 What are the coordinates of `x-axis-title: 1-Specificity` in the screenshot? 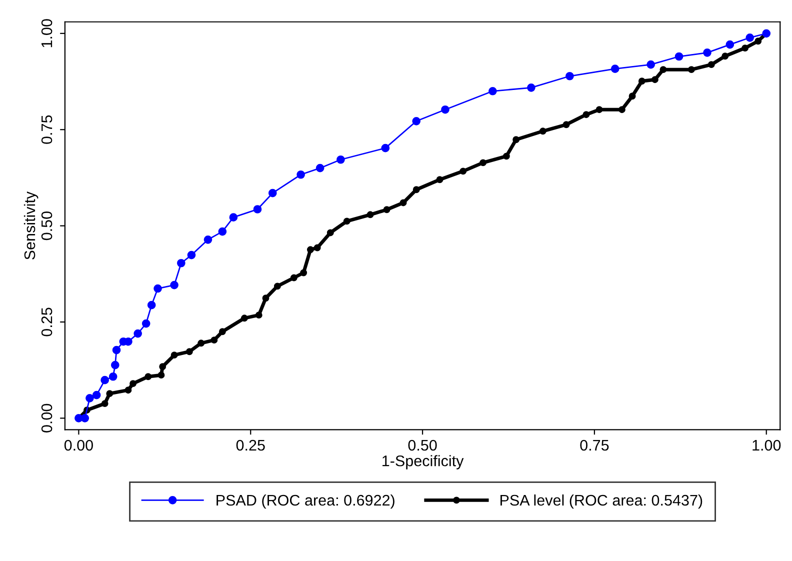 It's located at (423, 462).